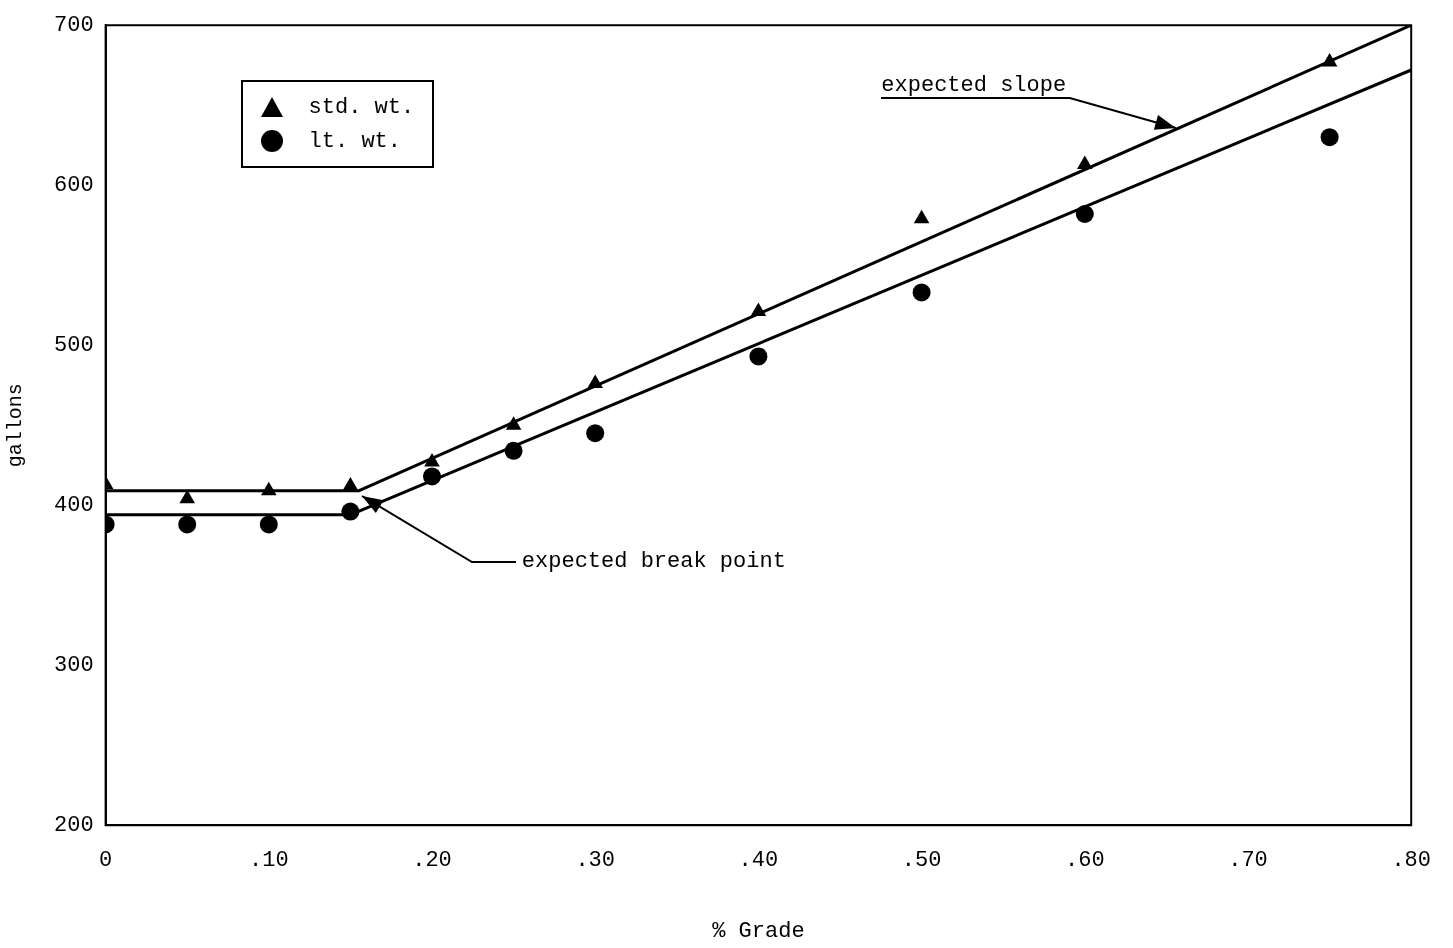  I want to click on y-tick-label: 400, so click(74, 506).